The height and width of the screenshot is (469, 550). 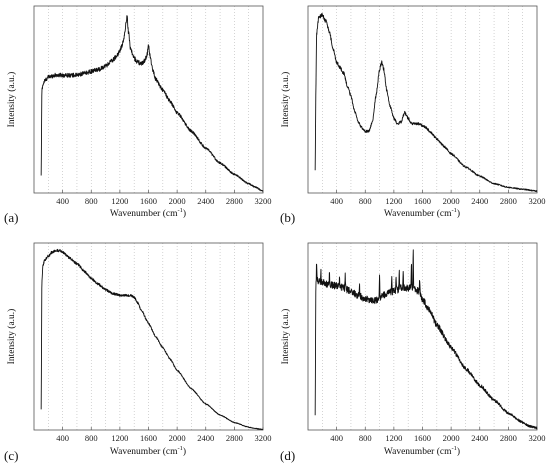 I want to click on panel-tag: (d), so click(x=287, y=455).